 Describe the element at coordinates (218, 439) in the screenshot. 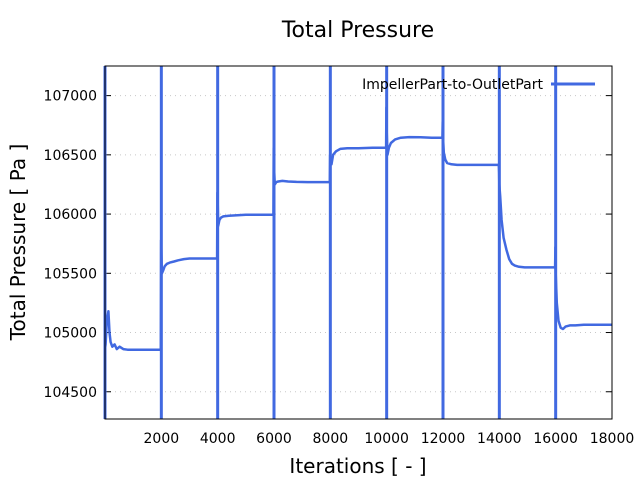

I see `x-tick-label: 4000` at that location.